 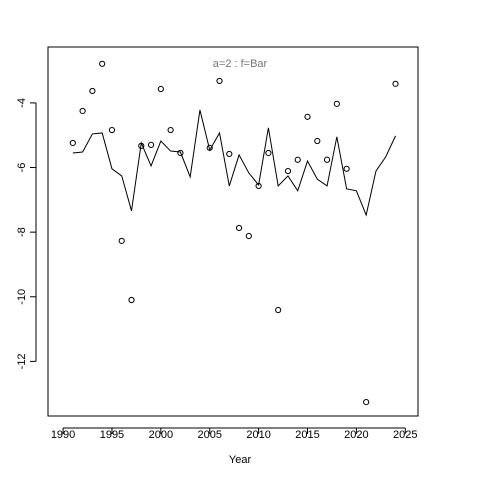 What do you see at coordinates (112, 435) in the screenshot?
I see `x-tick-label: 1995` at bounding box center [112, 435].